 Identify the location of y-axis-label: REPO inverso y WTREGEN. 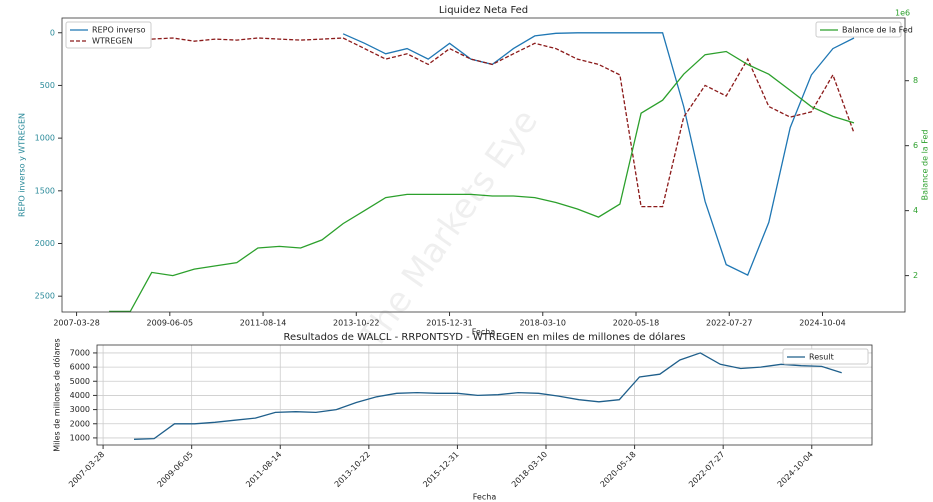
(22, 165).